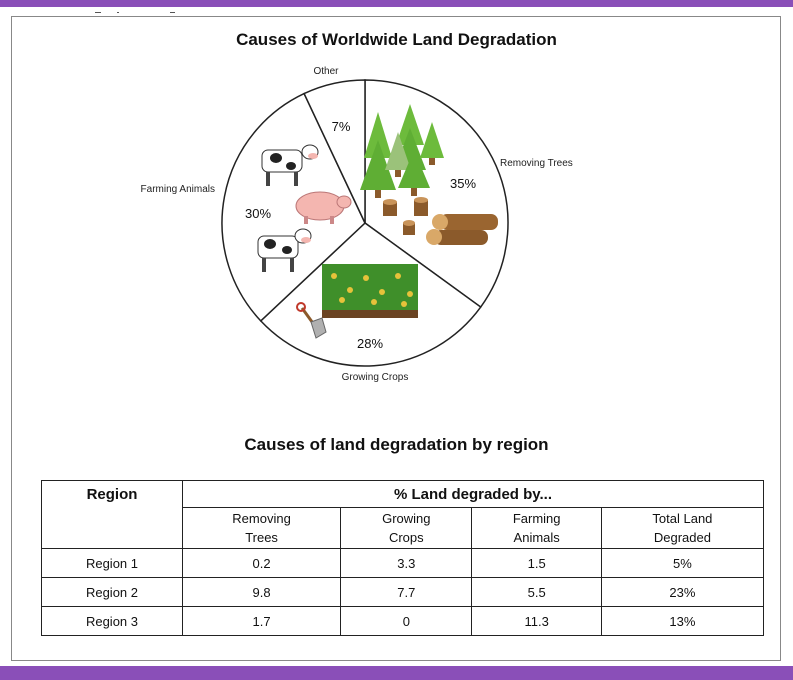 Image resolution: width=793 pixels, height=680 pixels. Describe the element at coordinates (178, 189) in the screenshot. I see `slice-category-label: Farming Animals` at that location.